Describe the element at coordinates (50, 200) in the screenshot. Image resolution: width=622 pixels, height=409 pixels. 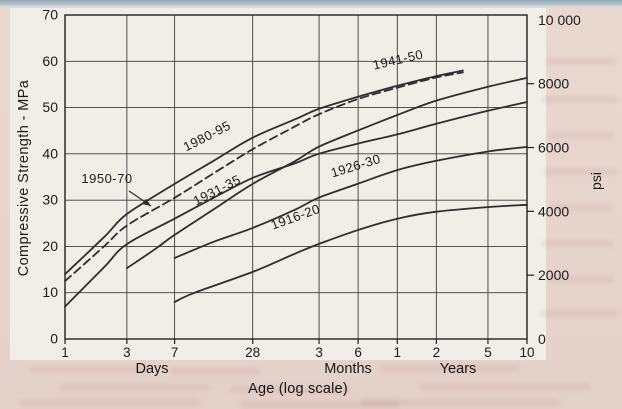
I see `y-tick-label-mpa: 30` at that location.